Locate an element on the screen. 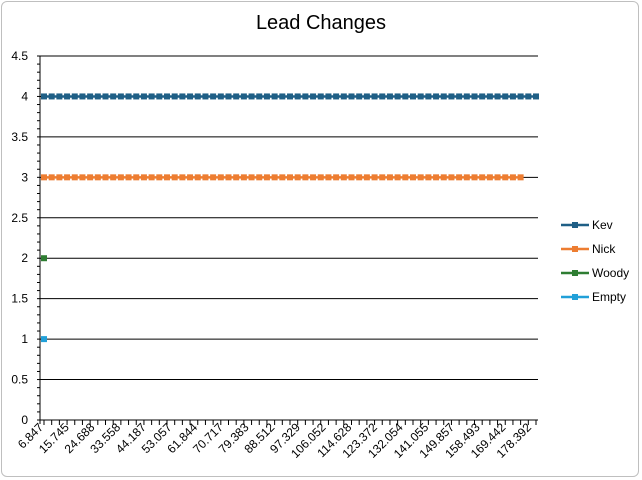 This screenshot has height=480, width=642. y-tick-label: 4 is located at coordinates (24, 96).